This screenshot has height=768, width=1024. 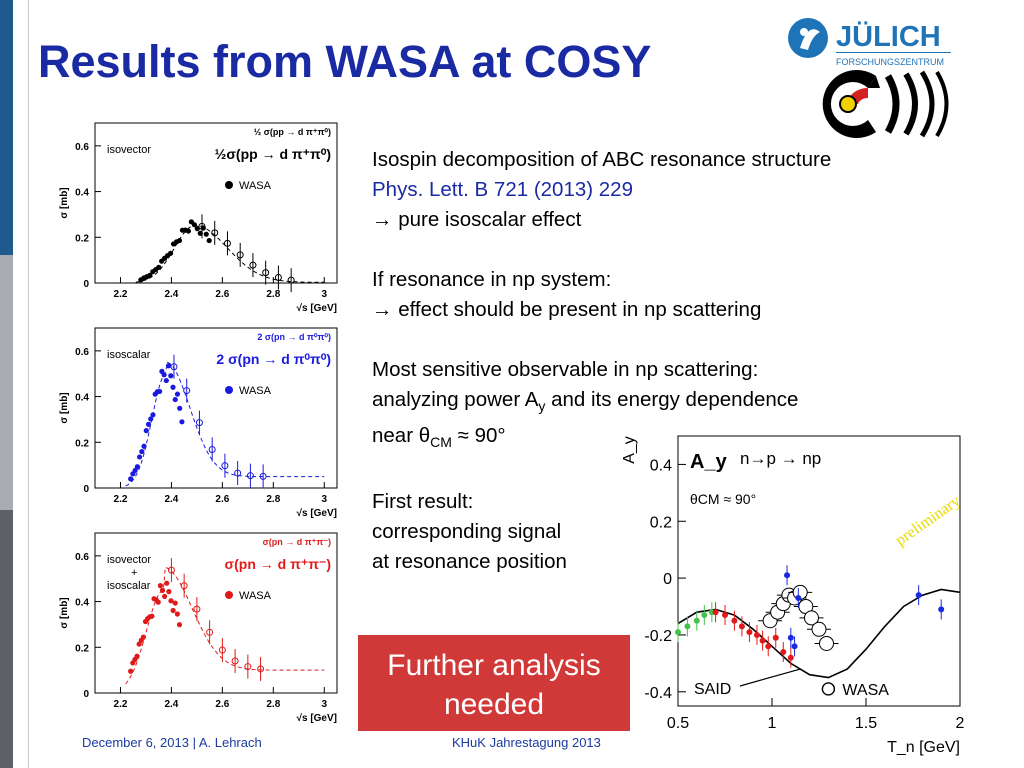 I want to click on reference-line: Phys. Lett. B 721 (2013) 229, so click(x=502, y=189).